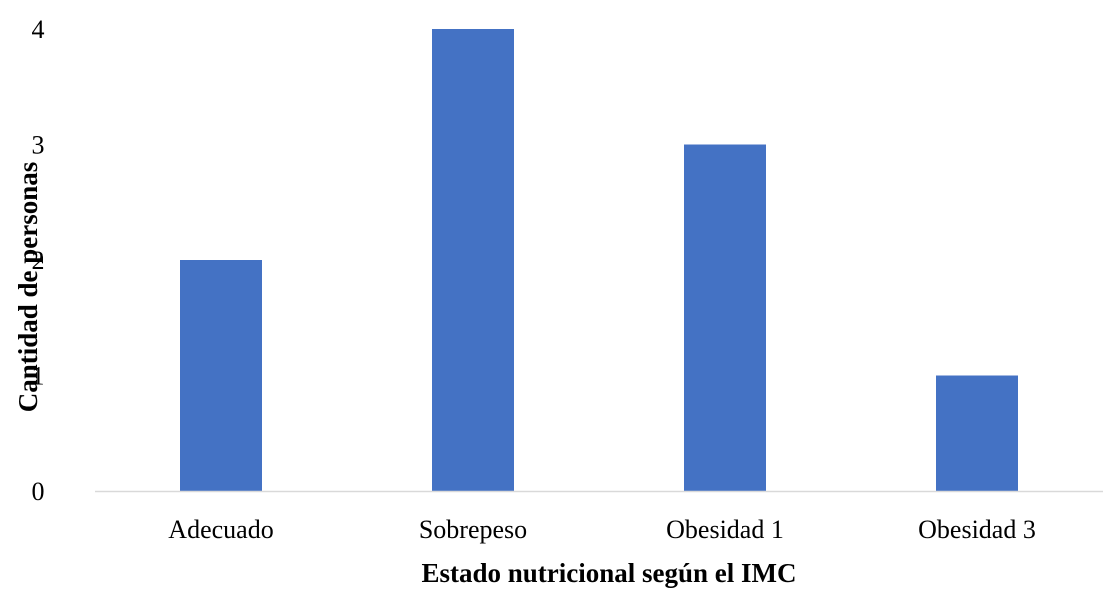 This screenshot has height=595, width=1115. Describe the element at coordinates (220, 529) in the screenshot. I see `x-tick-label-adecuado: Adecuado` at that location.